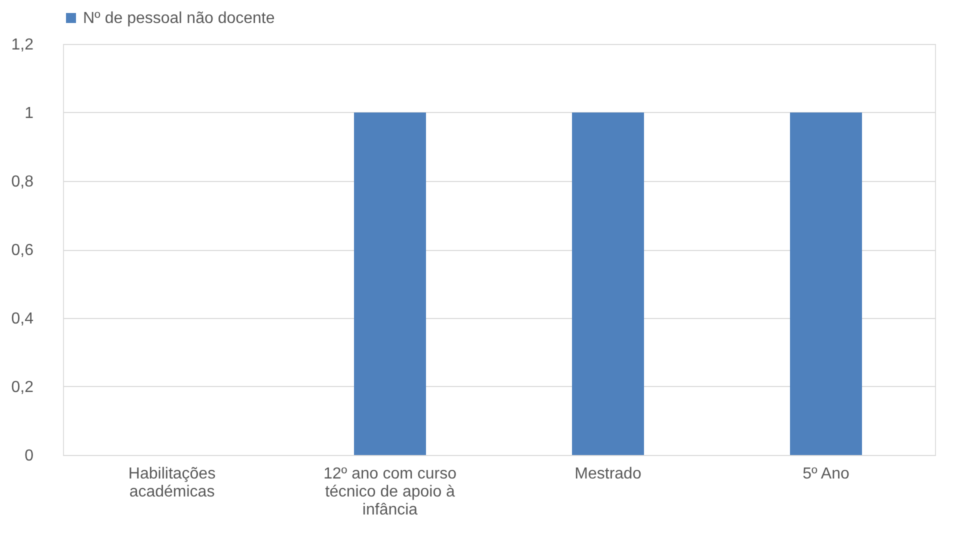 Image resolution: width=965 pixels, height=547 pixels. What do you see at coordinates (29, 113) in the screenshot?
I see `y-tick-label: 1` at bounding box center [29, 113].